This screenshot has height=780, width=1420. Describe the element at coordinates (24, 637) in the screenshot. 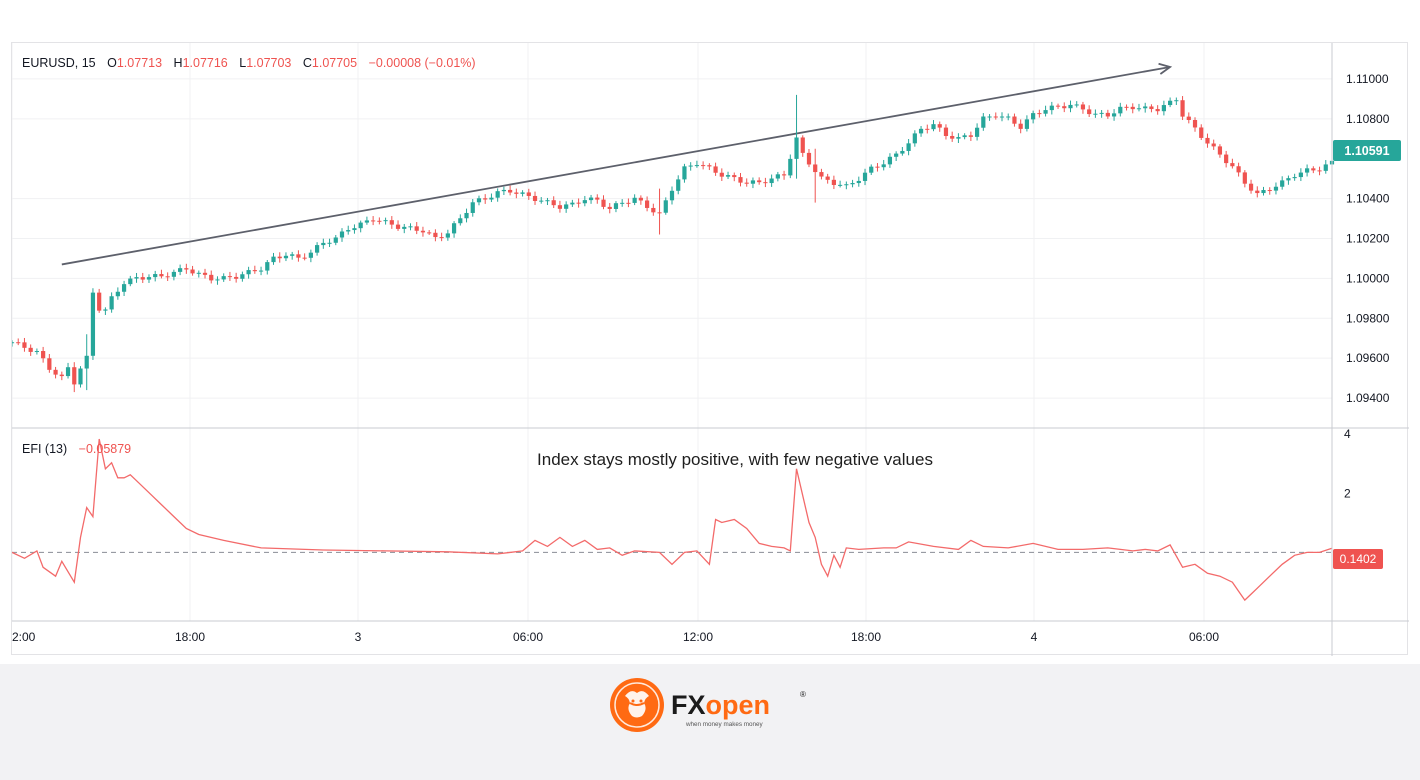

I see `time-tick-label: 2:00` at that location.